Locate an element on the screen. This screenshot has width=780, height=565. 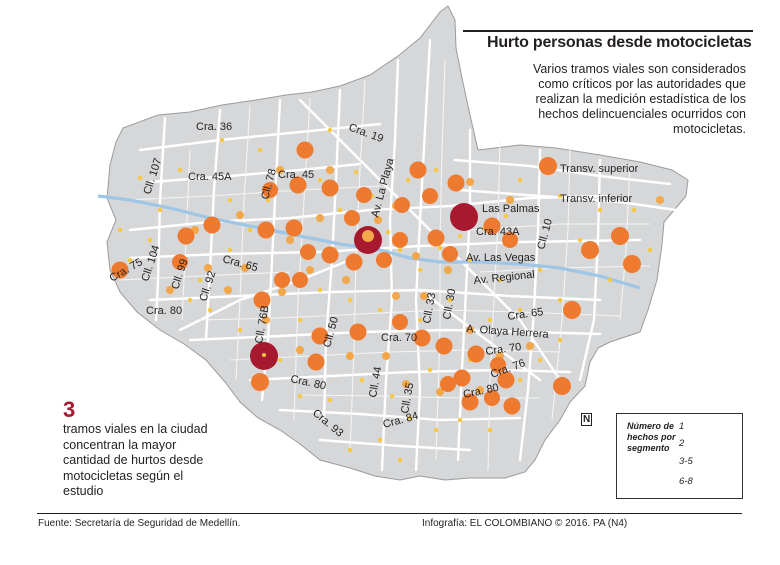
street-label: Cra. 45 is located at coordinates (296, 175).